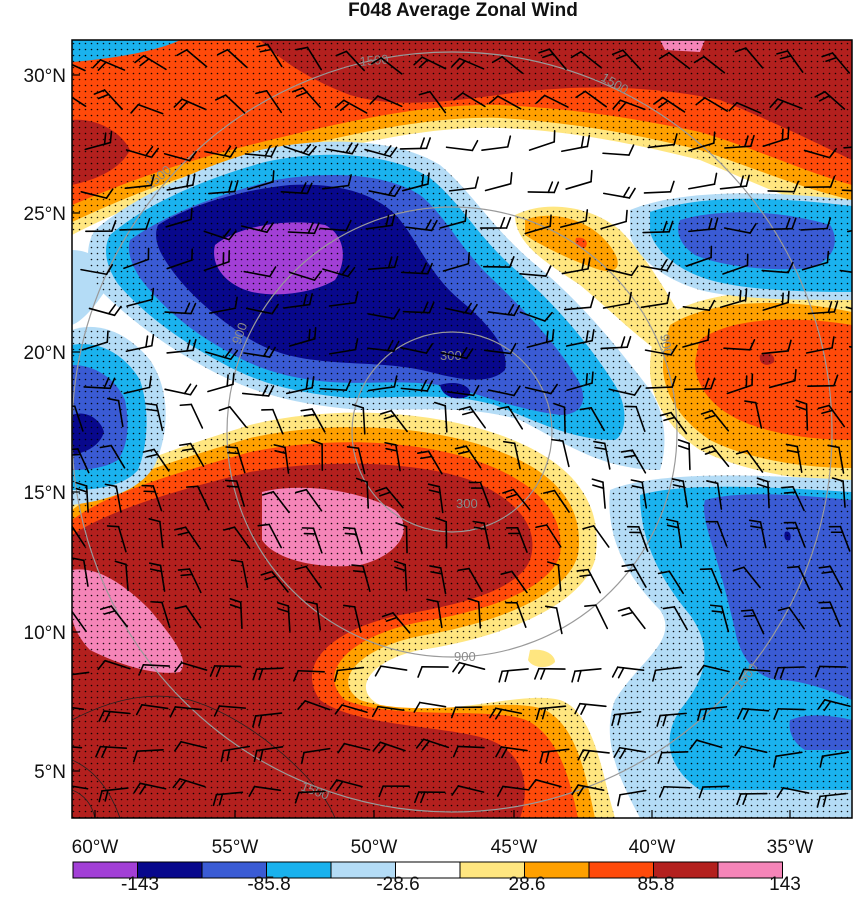  Describe the element at coordinates (95, 847) in the screenshot. I see `lon-label: 60°W` at that location.